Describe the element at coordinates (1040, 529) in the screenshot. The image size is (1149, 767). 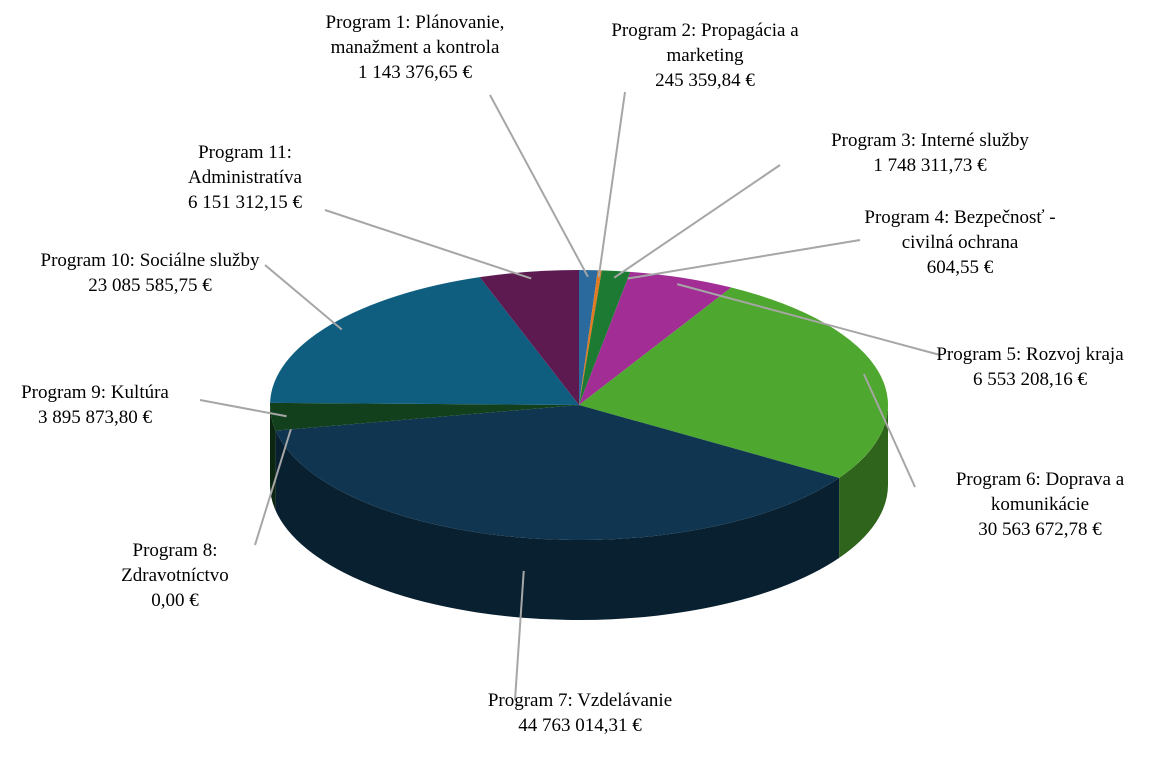
I see `value-label: 30 563 672,78 €` at that location.